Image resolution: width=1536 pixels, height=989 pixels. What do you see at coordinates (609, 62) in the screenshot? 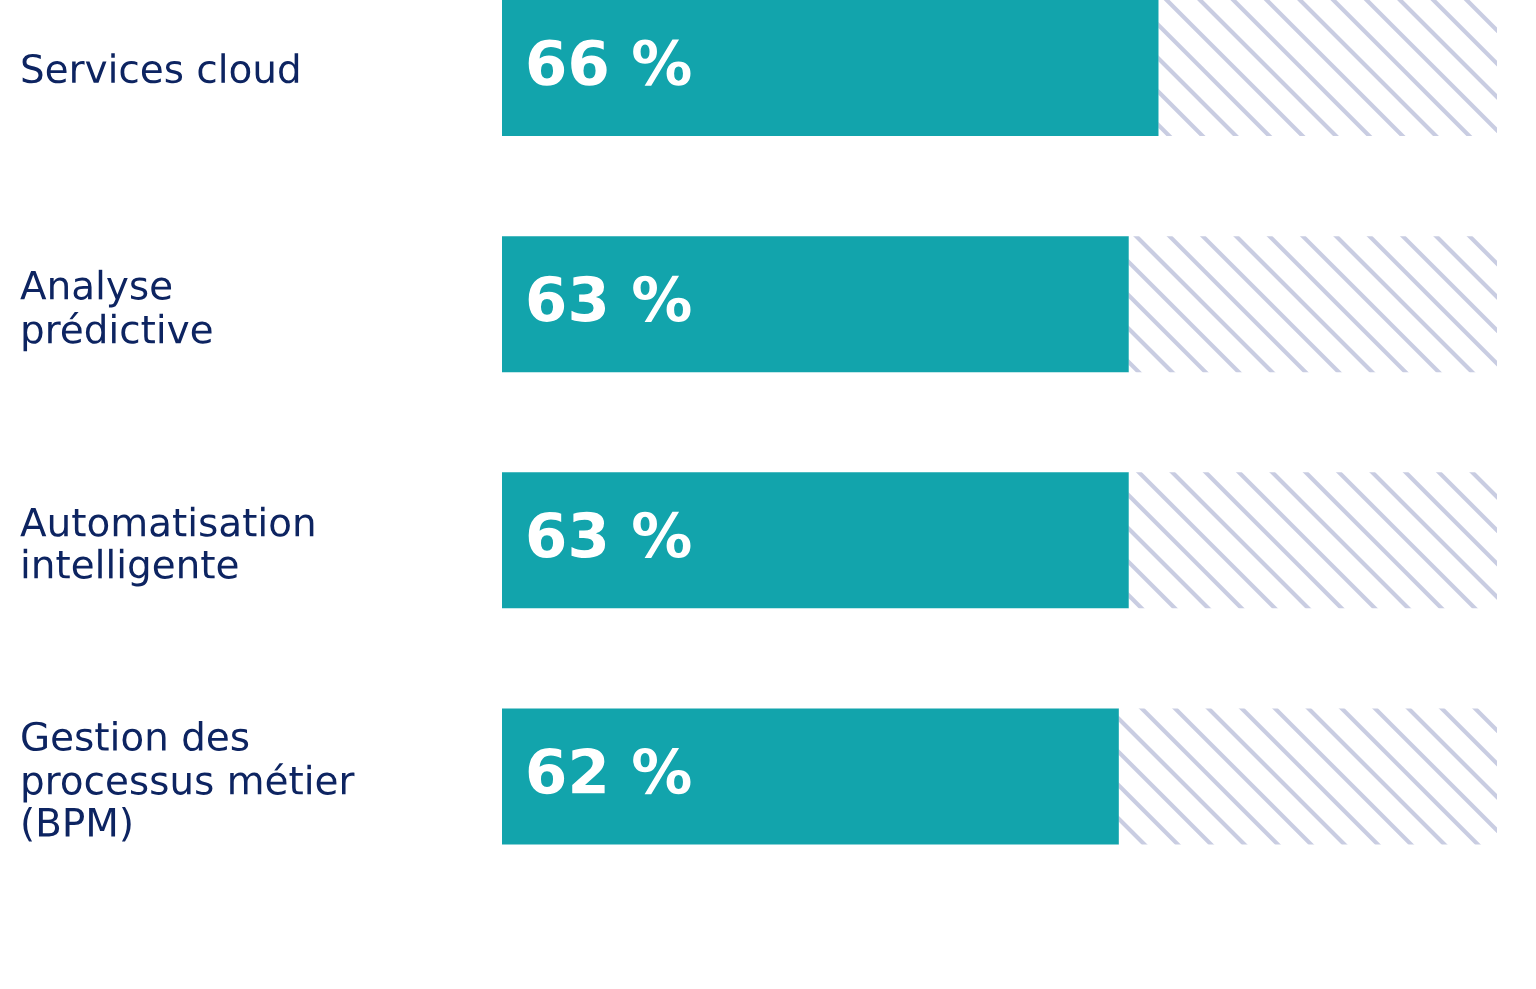
I see `data-label: 66 %` at bounding box center [609, 62].